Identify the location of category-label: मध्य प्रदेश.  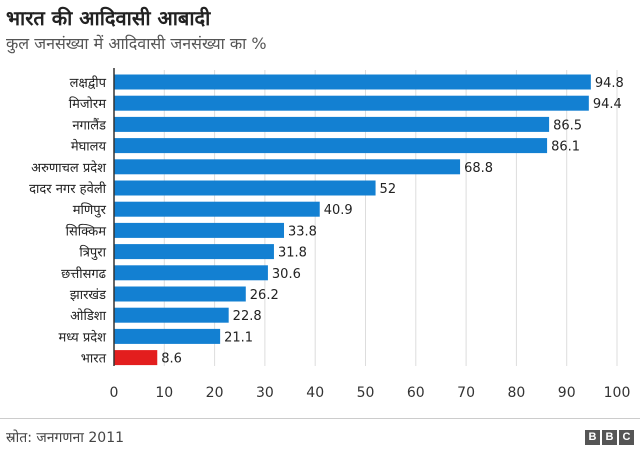
(83, 337).